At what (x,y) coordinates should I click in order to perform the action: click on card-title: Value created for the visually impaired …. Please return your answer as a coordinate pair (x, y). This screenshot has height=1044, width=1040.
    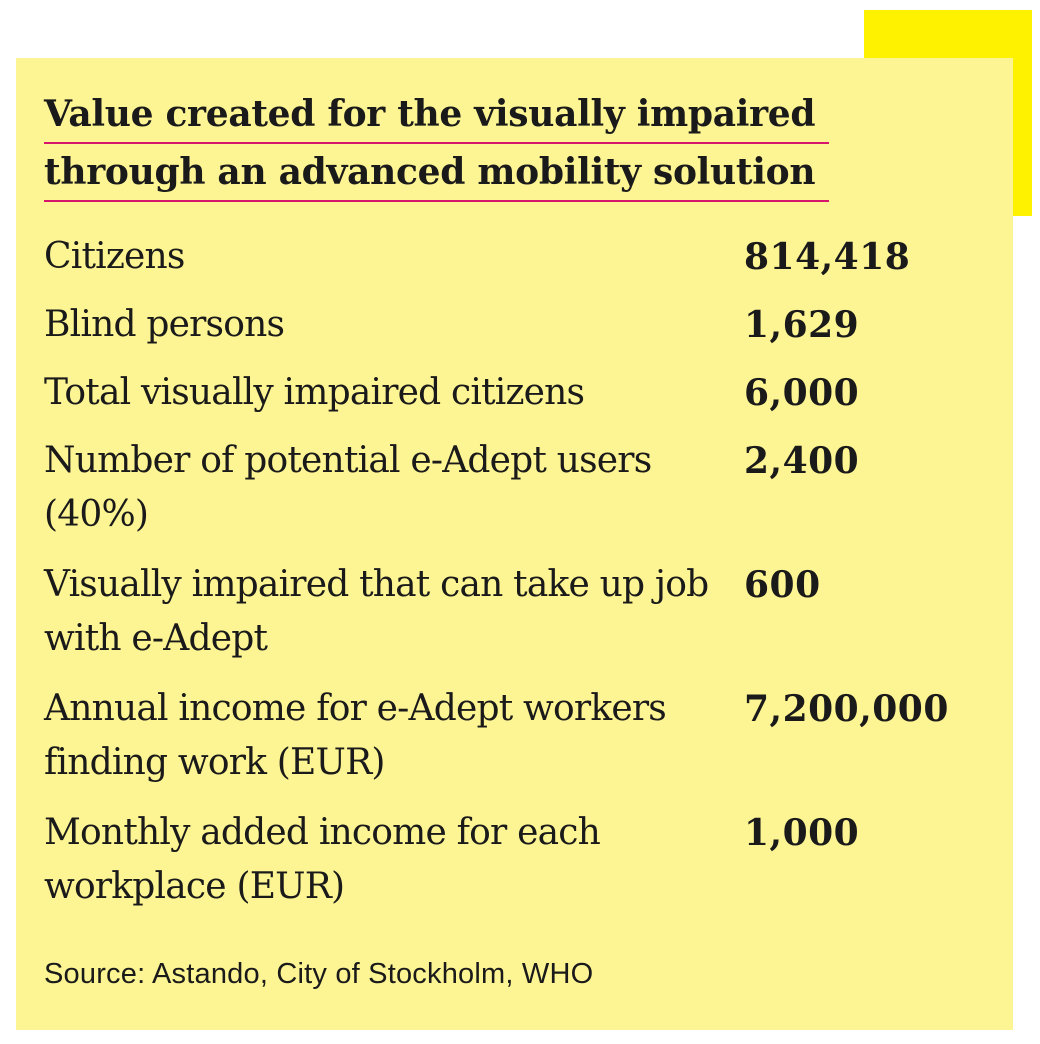
    Looking at the image, I should click on (437, 144).